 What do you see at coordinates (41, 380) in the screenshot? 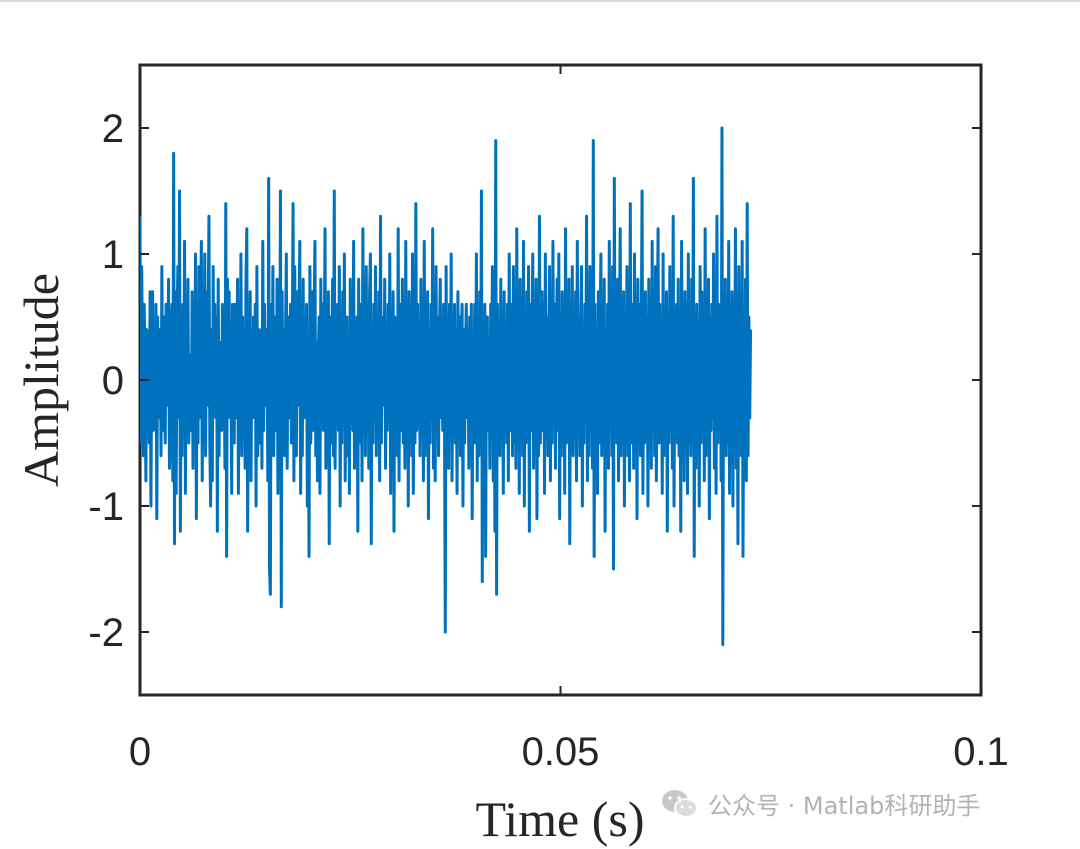
I see `y-axis-title: Amplitude` at bounding box center [41, 380].